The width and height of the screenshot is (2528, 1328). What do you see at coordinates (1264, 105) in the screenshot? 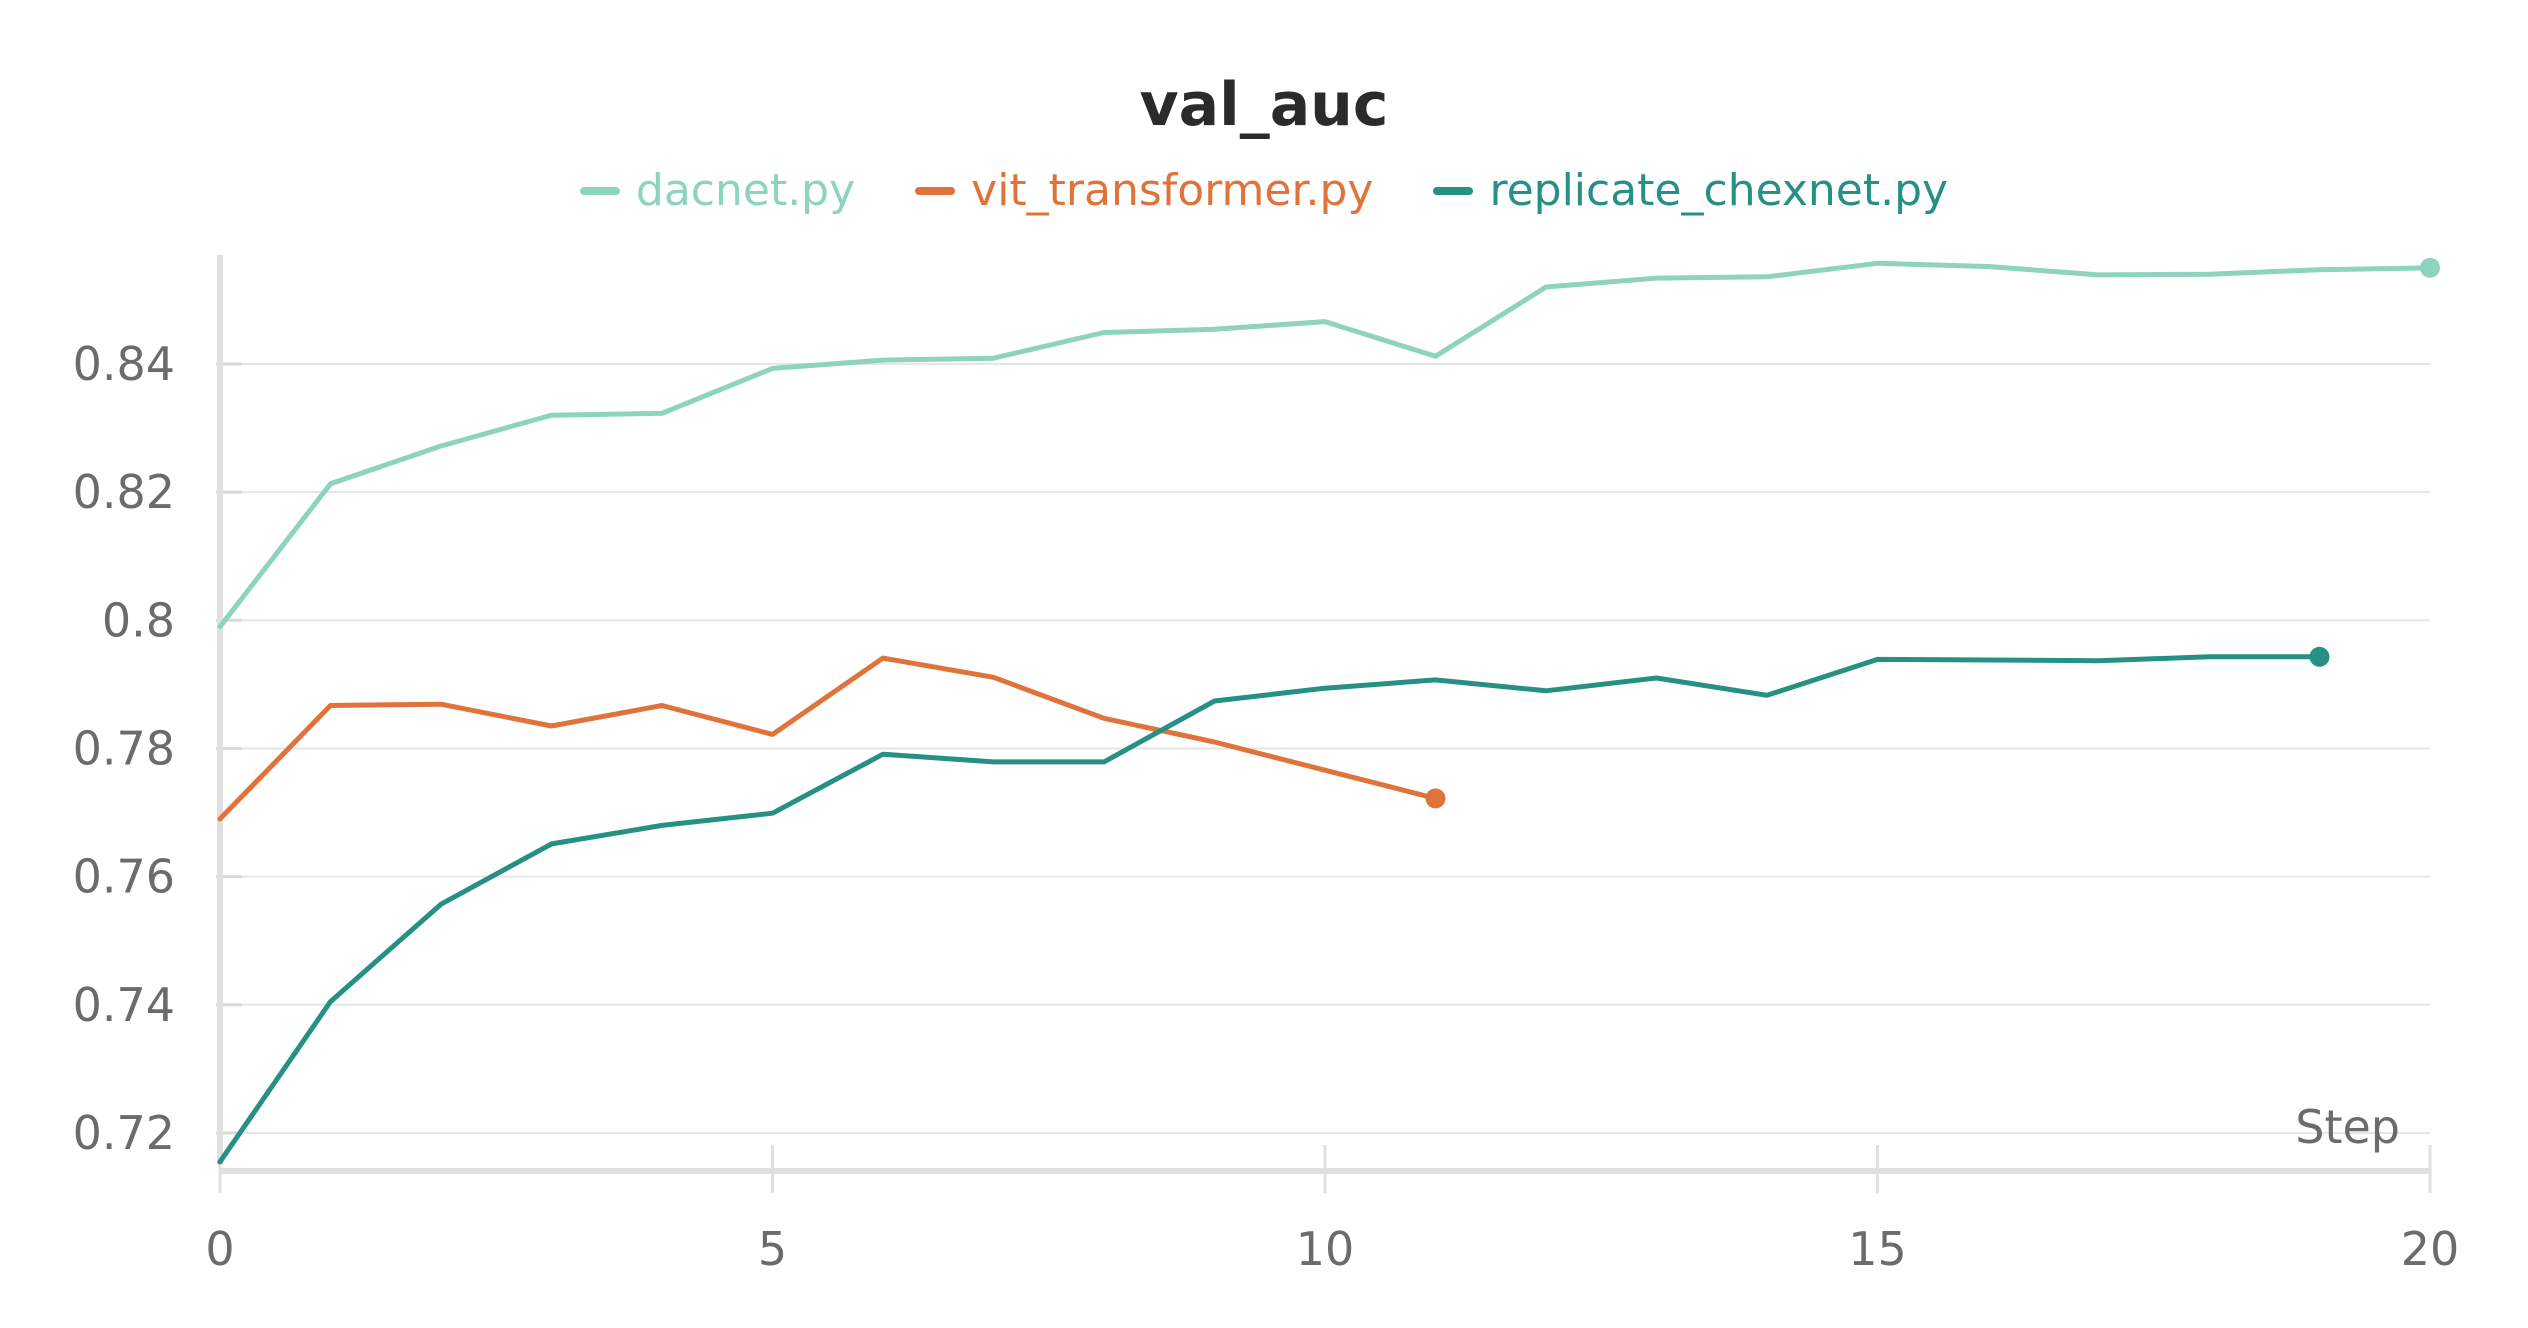
I see `chart-title: val_auc` at bounding box center [1264, 105].